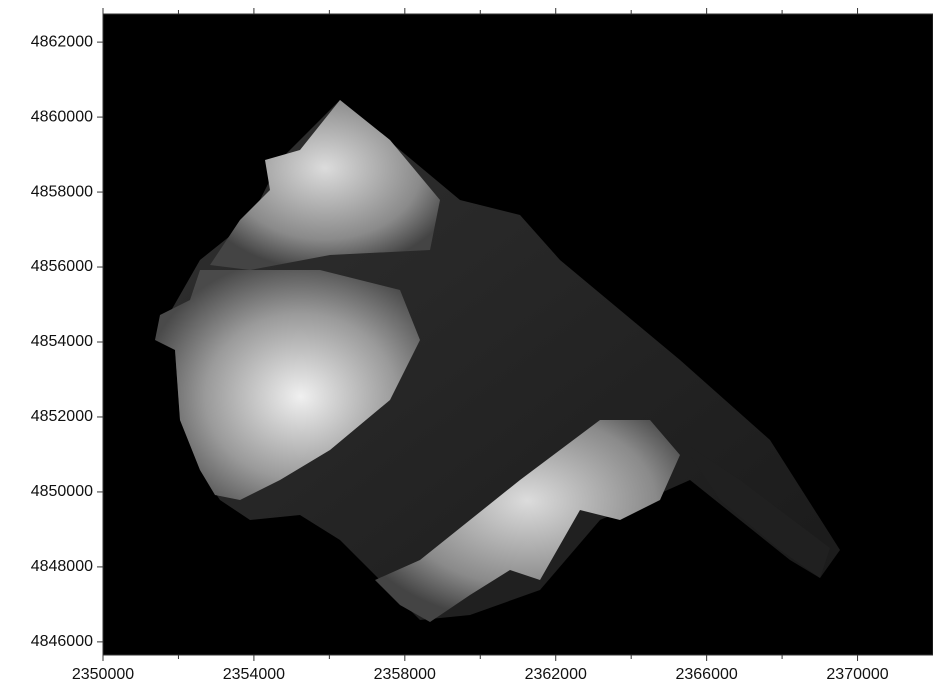 This screenshot has height=689, width=933. Describe the element at coordinates (62, 341) in the screenshot. I see `y-tick-label: 4854000` at that location.